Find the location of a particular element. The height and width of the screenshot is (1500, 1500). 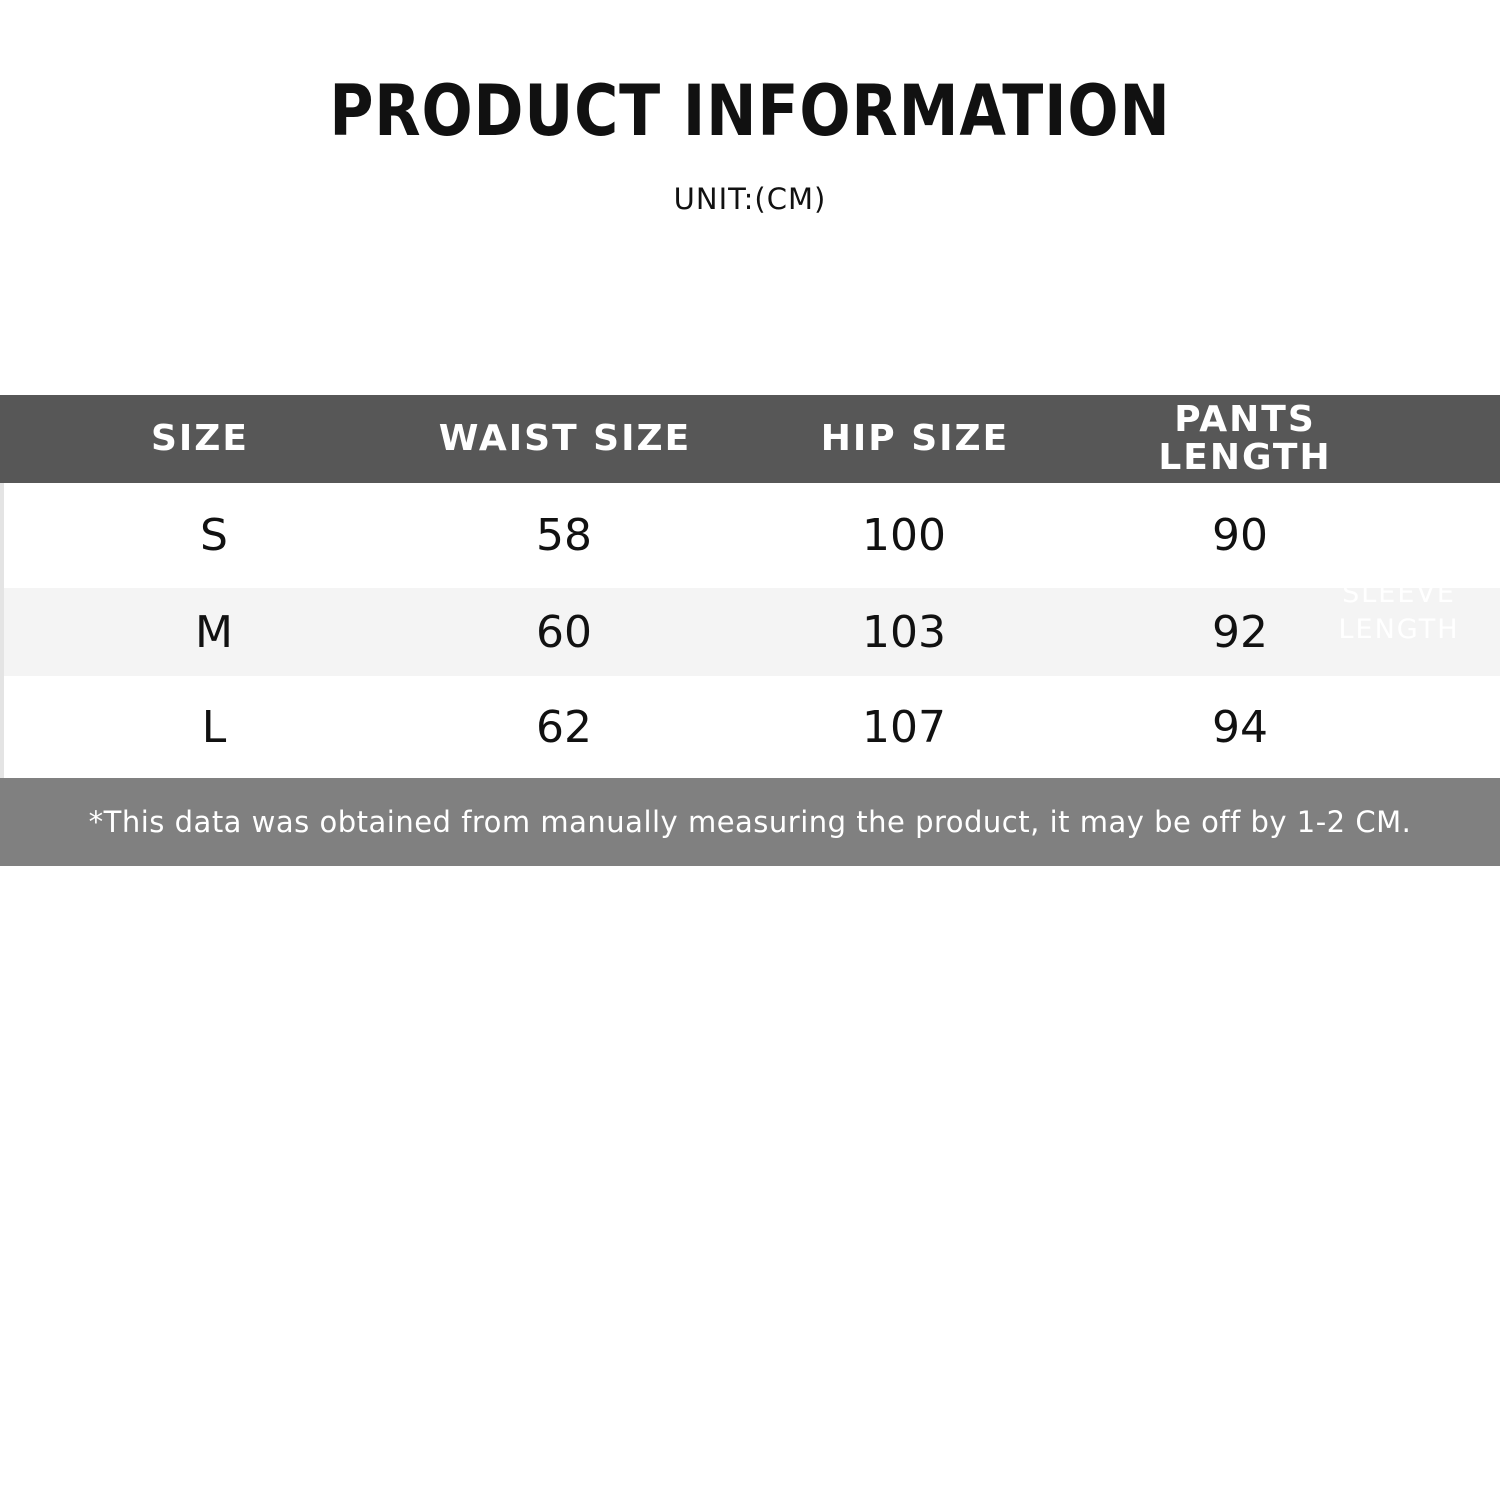

ghost-sleeve-length-label: SLEEVE LENGTH is located at coordinates (1399, 611).